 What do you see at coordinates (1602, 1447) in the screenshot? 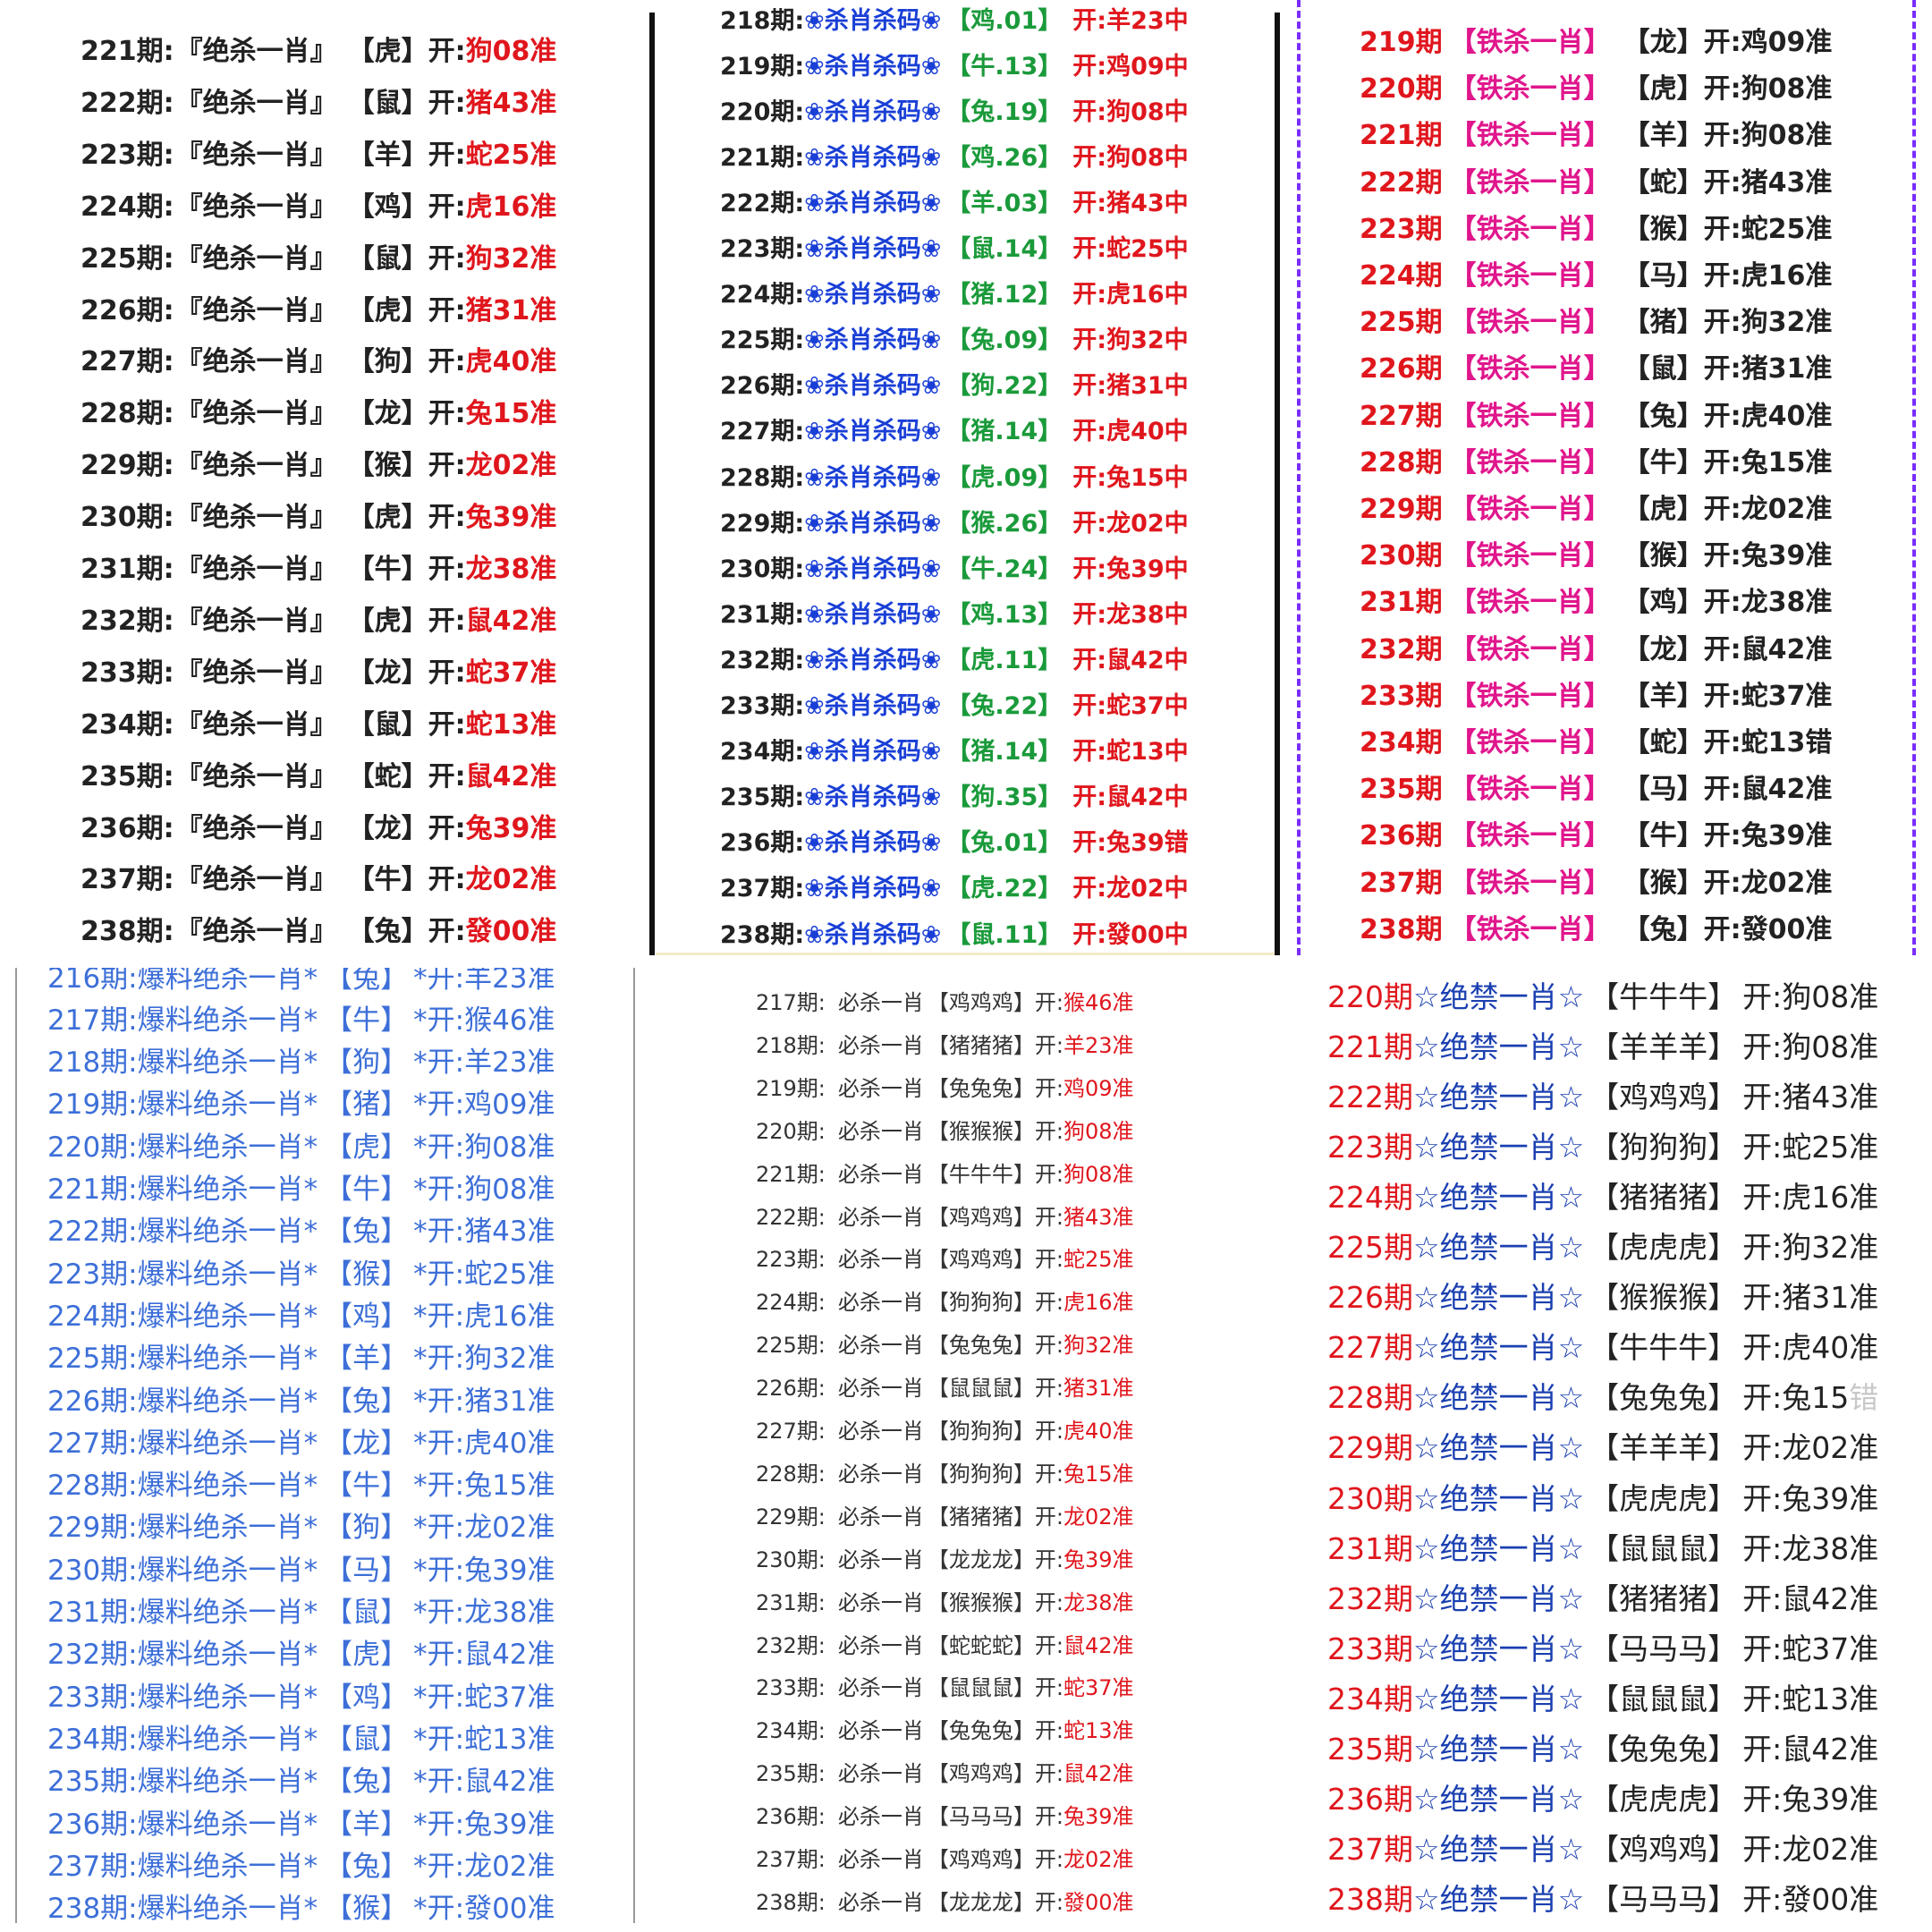
I see `row: 229期☆绝禁一肖☆ 【羊羊羊】 开:龙02准` at bounding box center [1602, 1447].